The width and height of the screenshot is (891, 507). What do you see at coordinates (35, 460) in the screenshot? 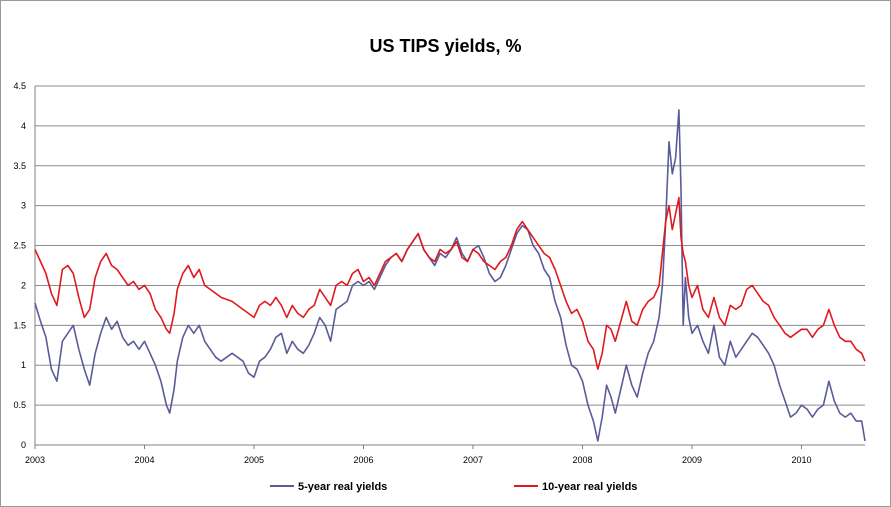
I see `x-tick-label: 2003` at bounding box center [35, 460].